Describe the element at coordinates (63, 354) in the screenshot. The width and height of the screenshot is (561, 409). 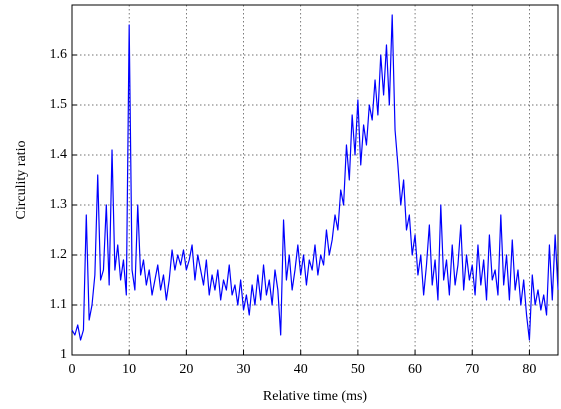
I see `y-tick-label: 1` at that location.